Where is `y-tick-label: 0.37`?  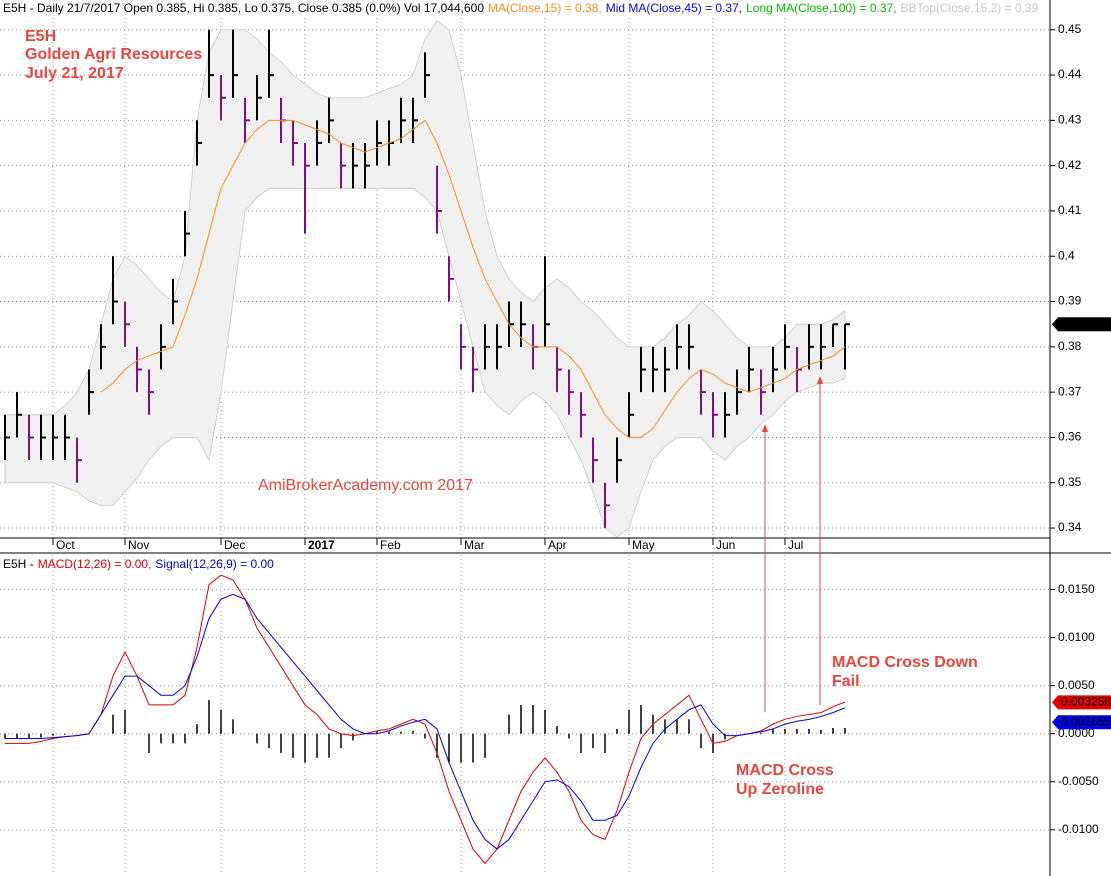 y-tick-label: 0.37 is located at coordinates (1070, 391).